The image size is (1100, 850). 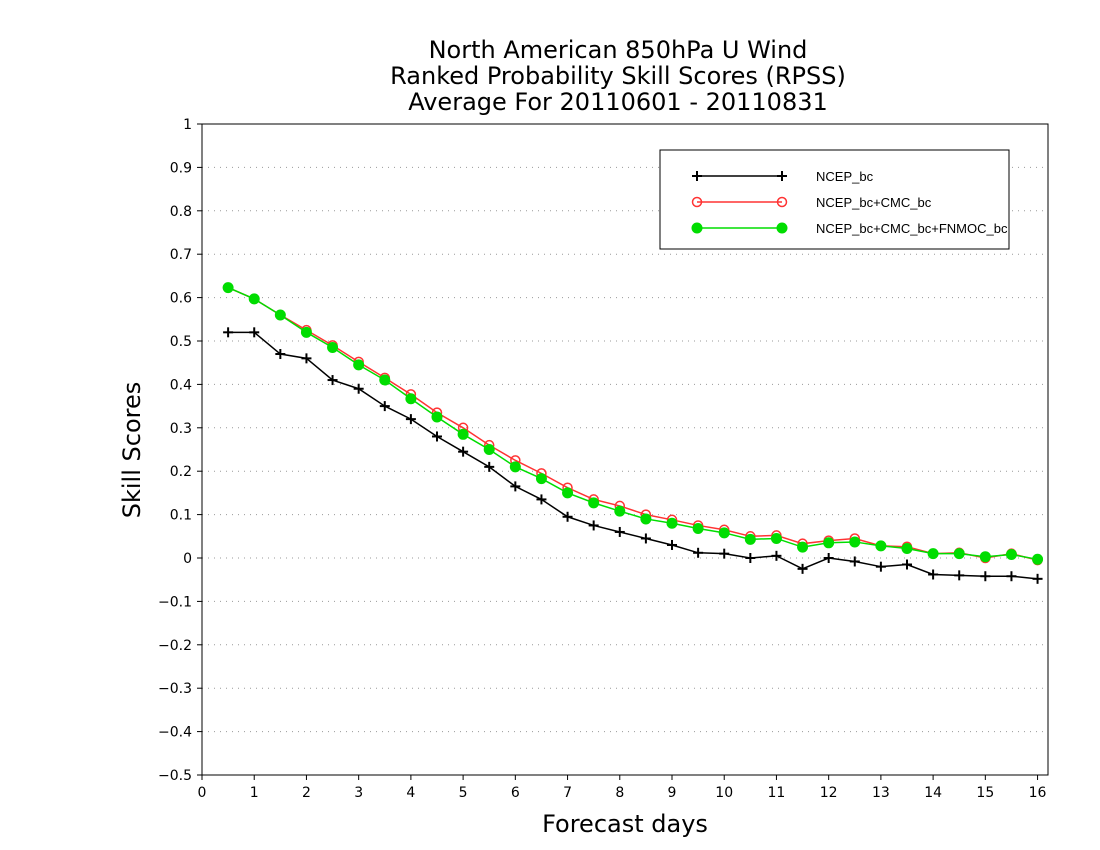 I want to click on x-tick-label: 10, so click(x=724, y=793).